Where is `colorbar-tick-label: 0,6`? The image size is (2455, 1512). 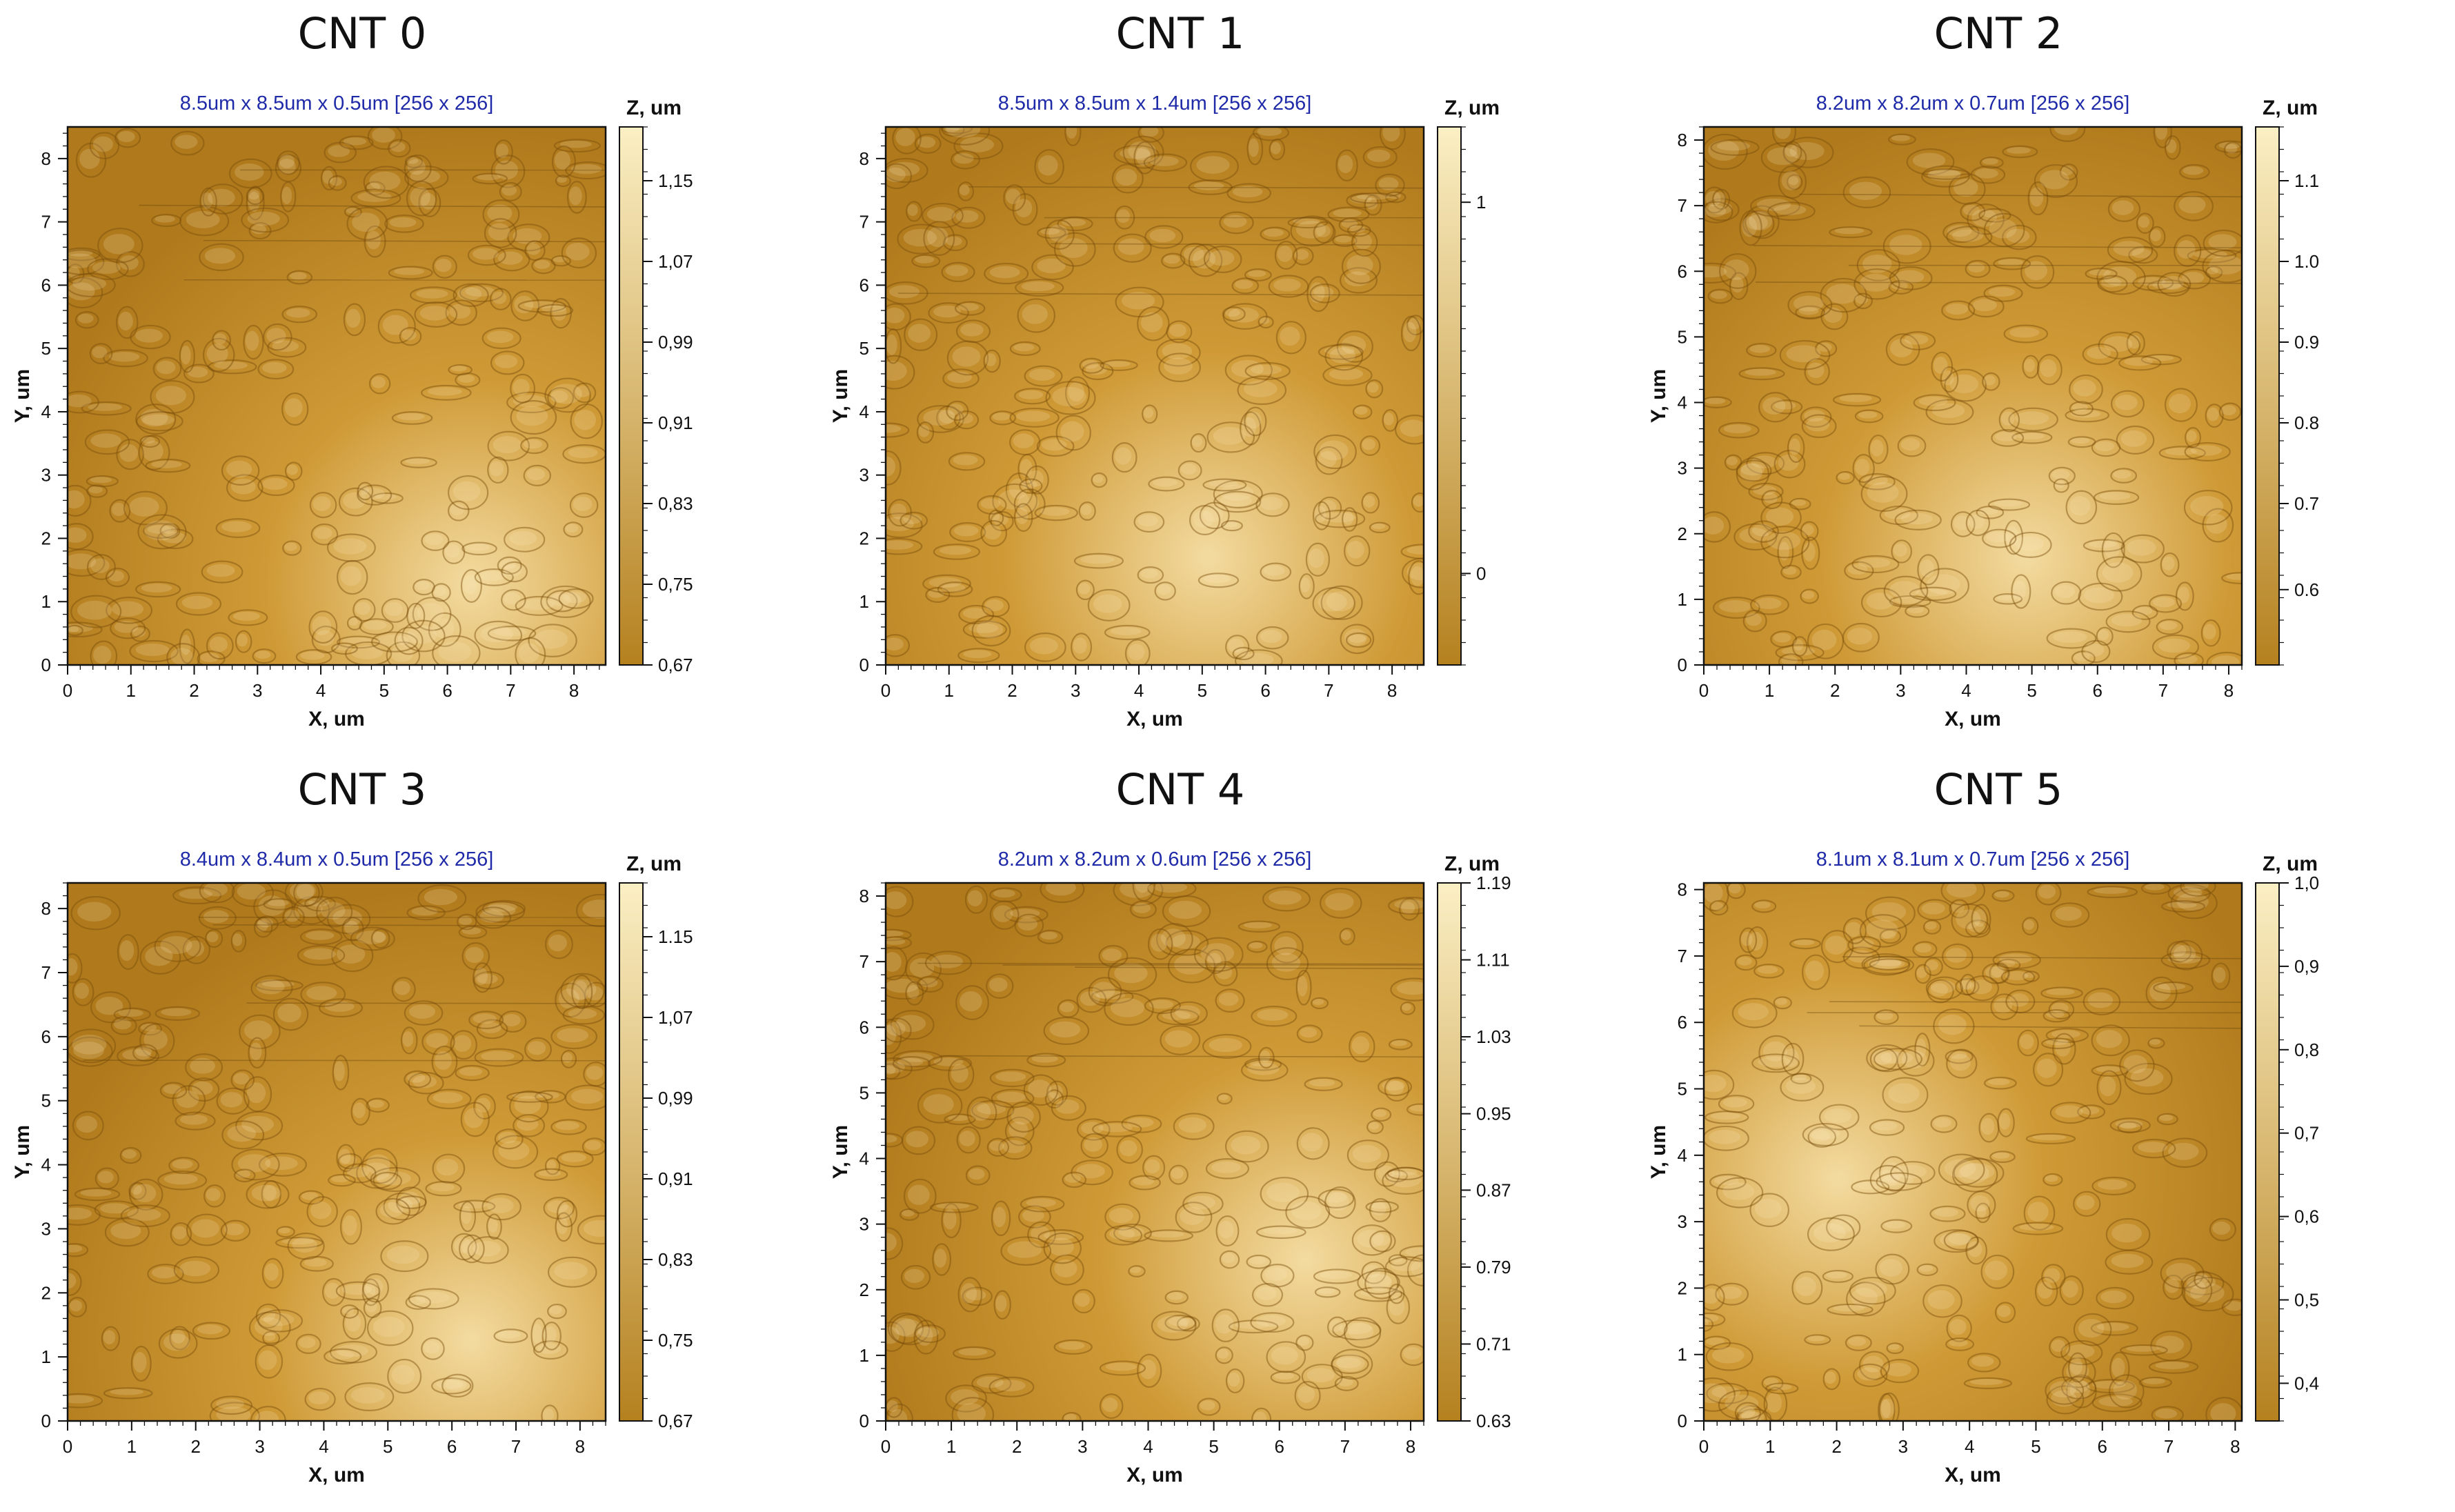
colorbar-tick-label: 0,6 is located at coordinates (2306, 1216).